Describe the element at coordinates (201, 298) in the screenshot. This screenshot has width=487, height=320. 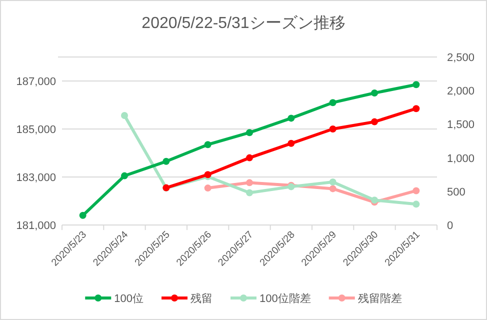
I see `legend-label: 残留` at that location.